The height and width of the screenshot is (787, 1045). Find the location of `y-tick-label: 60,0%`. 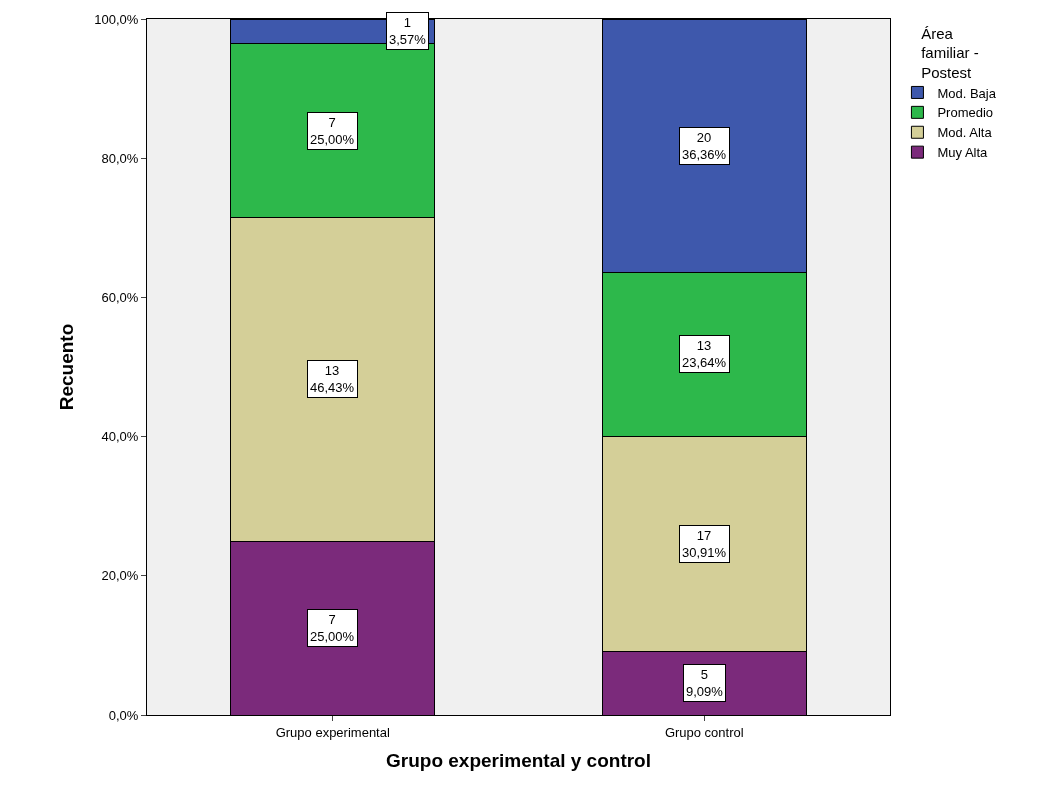

y-tick-label: 60,0% is located at coordinates (120, 297).